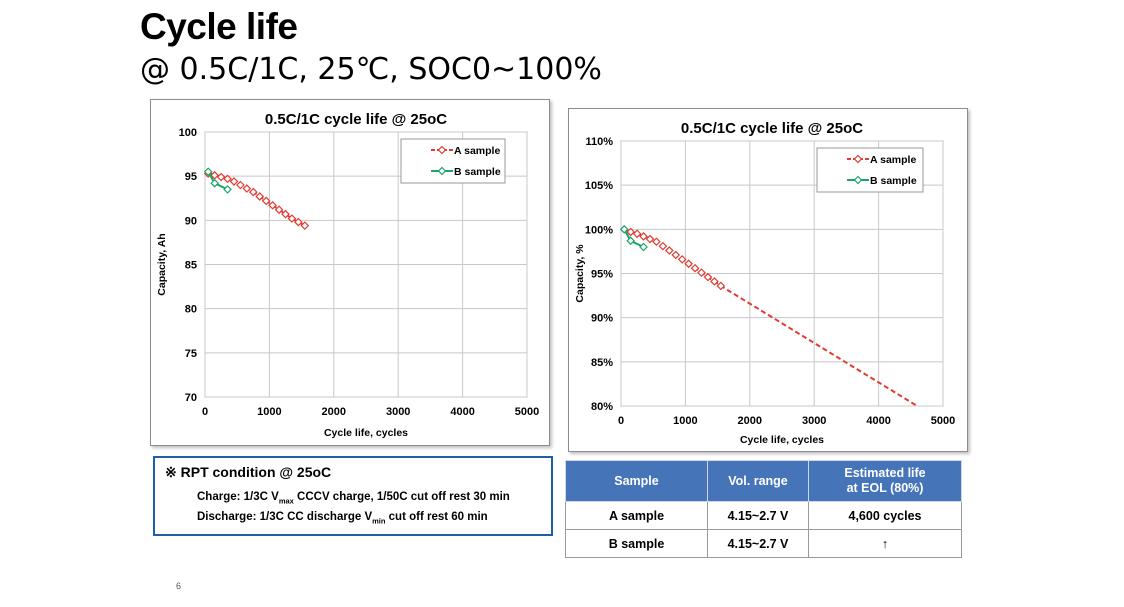  What do you see at coordinates (885, 515) in the screenshot?
I see `cell-estimated-life: 4,600 cycles` at bounding box center [885, 515].